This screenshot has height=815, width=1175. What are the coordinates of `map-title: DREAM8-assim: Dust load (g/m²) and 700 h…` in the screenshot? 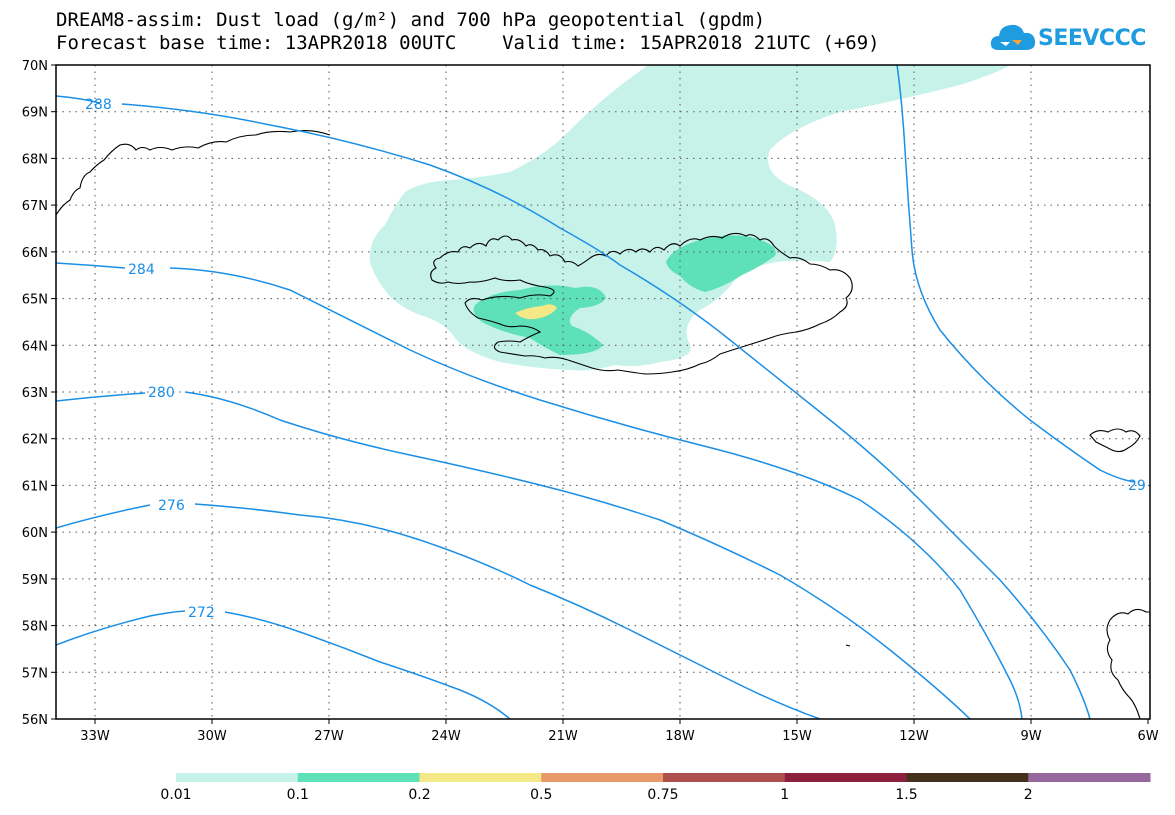 It's located at (411, 20).